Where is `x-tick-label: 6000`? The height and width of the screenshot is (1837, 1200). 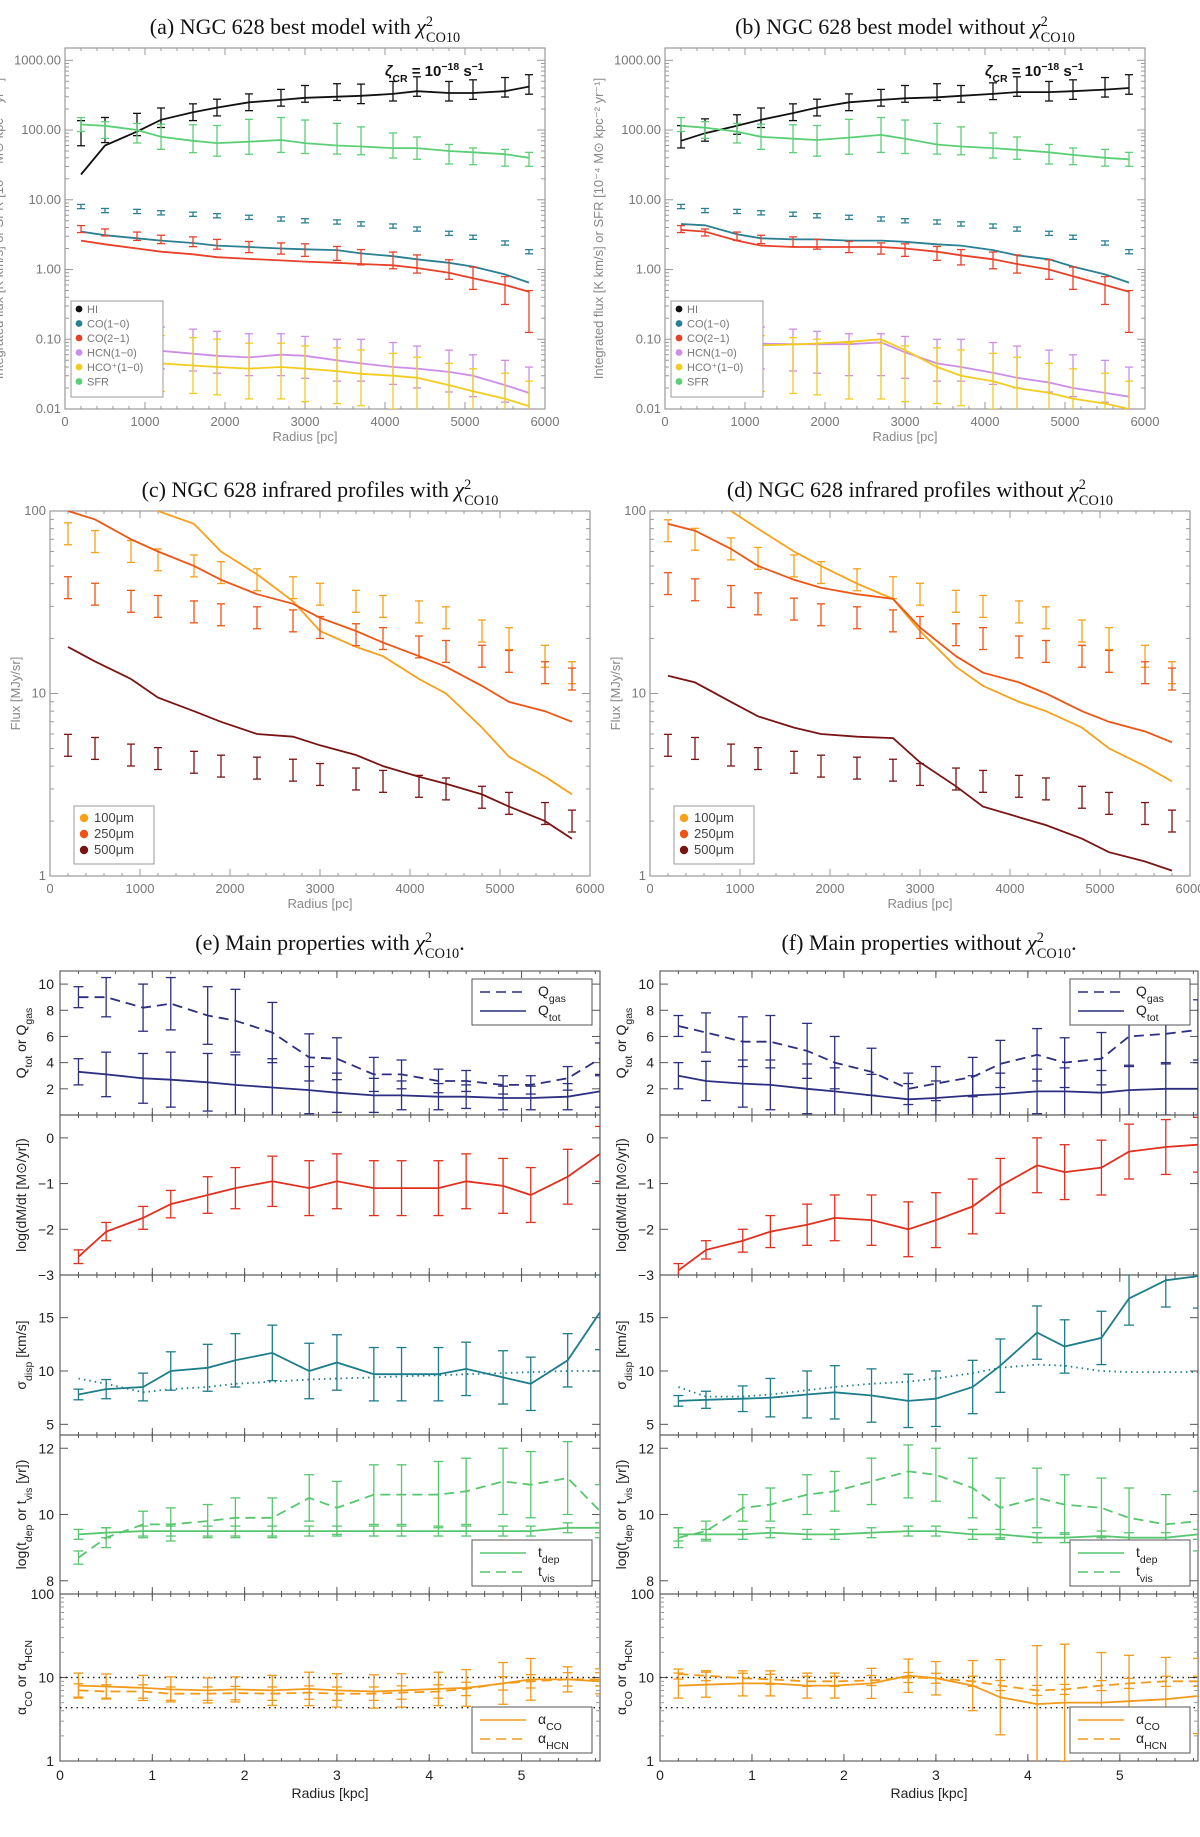 x-tick-label: 6000 is located at coordinates (590, 888).